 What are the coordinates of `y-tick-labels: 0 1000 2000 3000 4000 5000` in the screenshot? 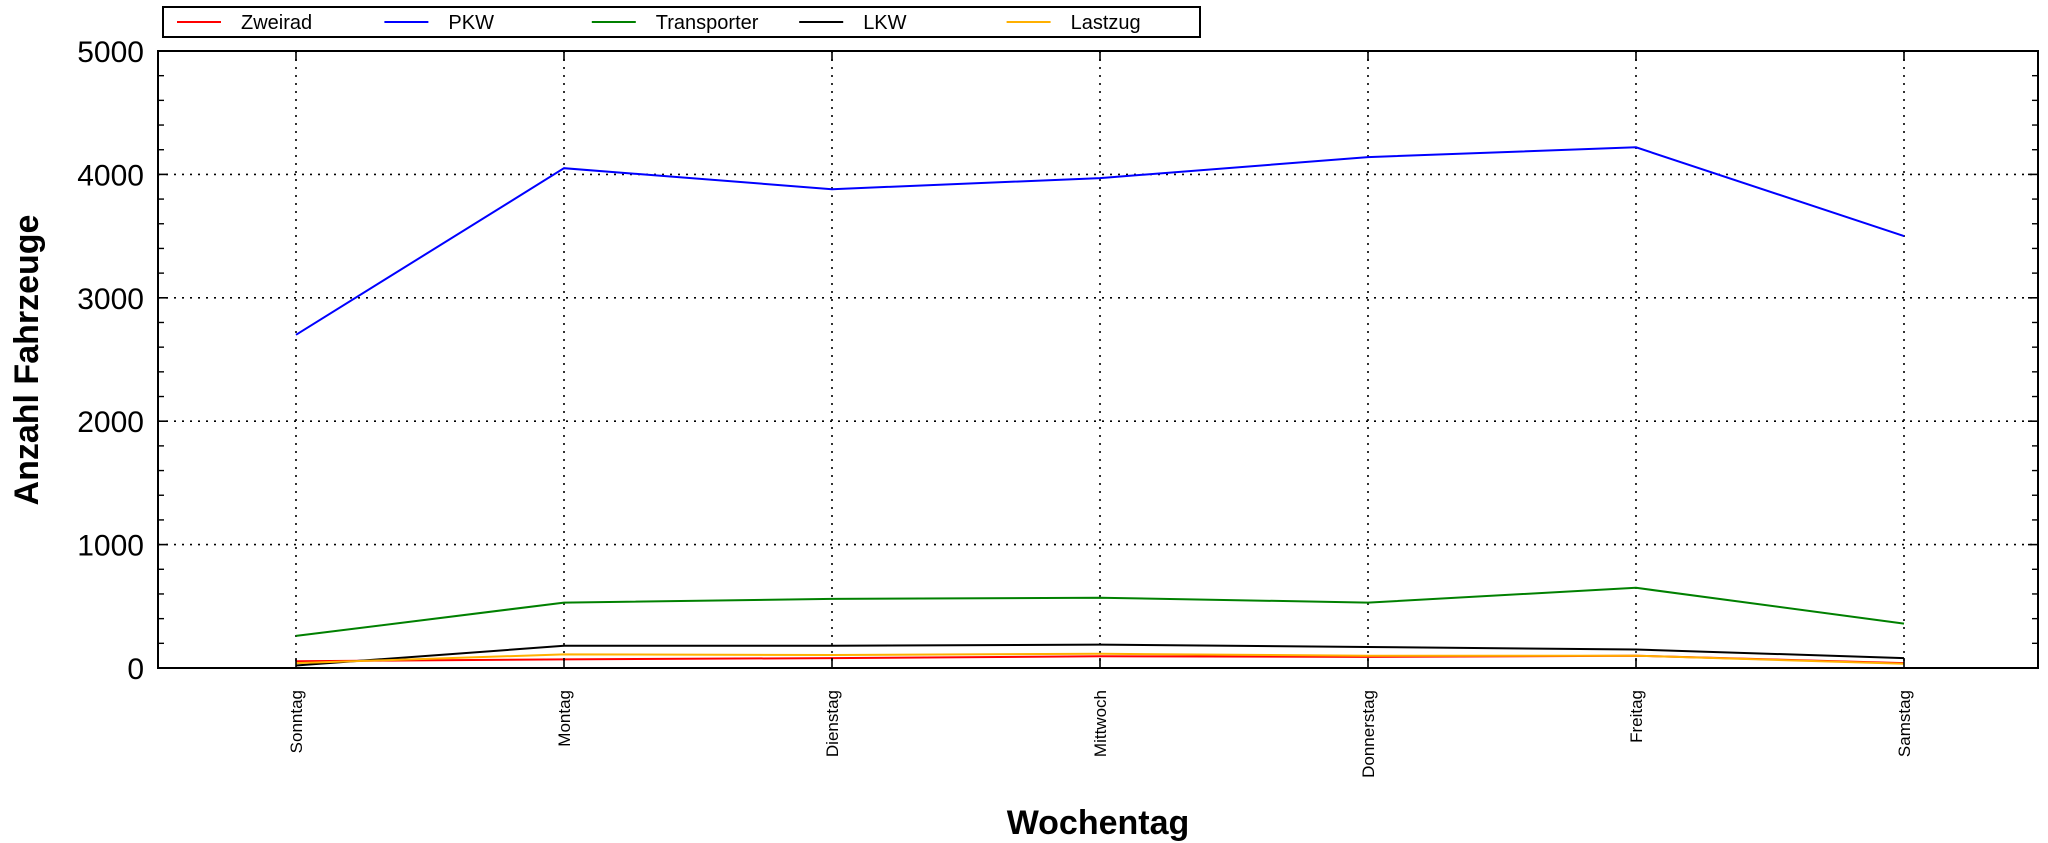 It's located at (110, 361).